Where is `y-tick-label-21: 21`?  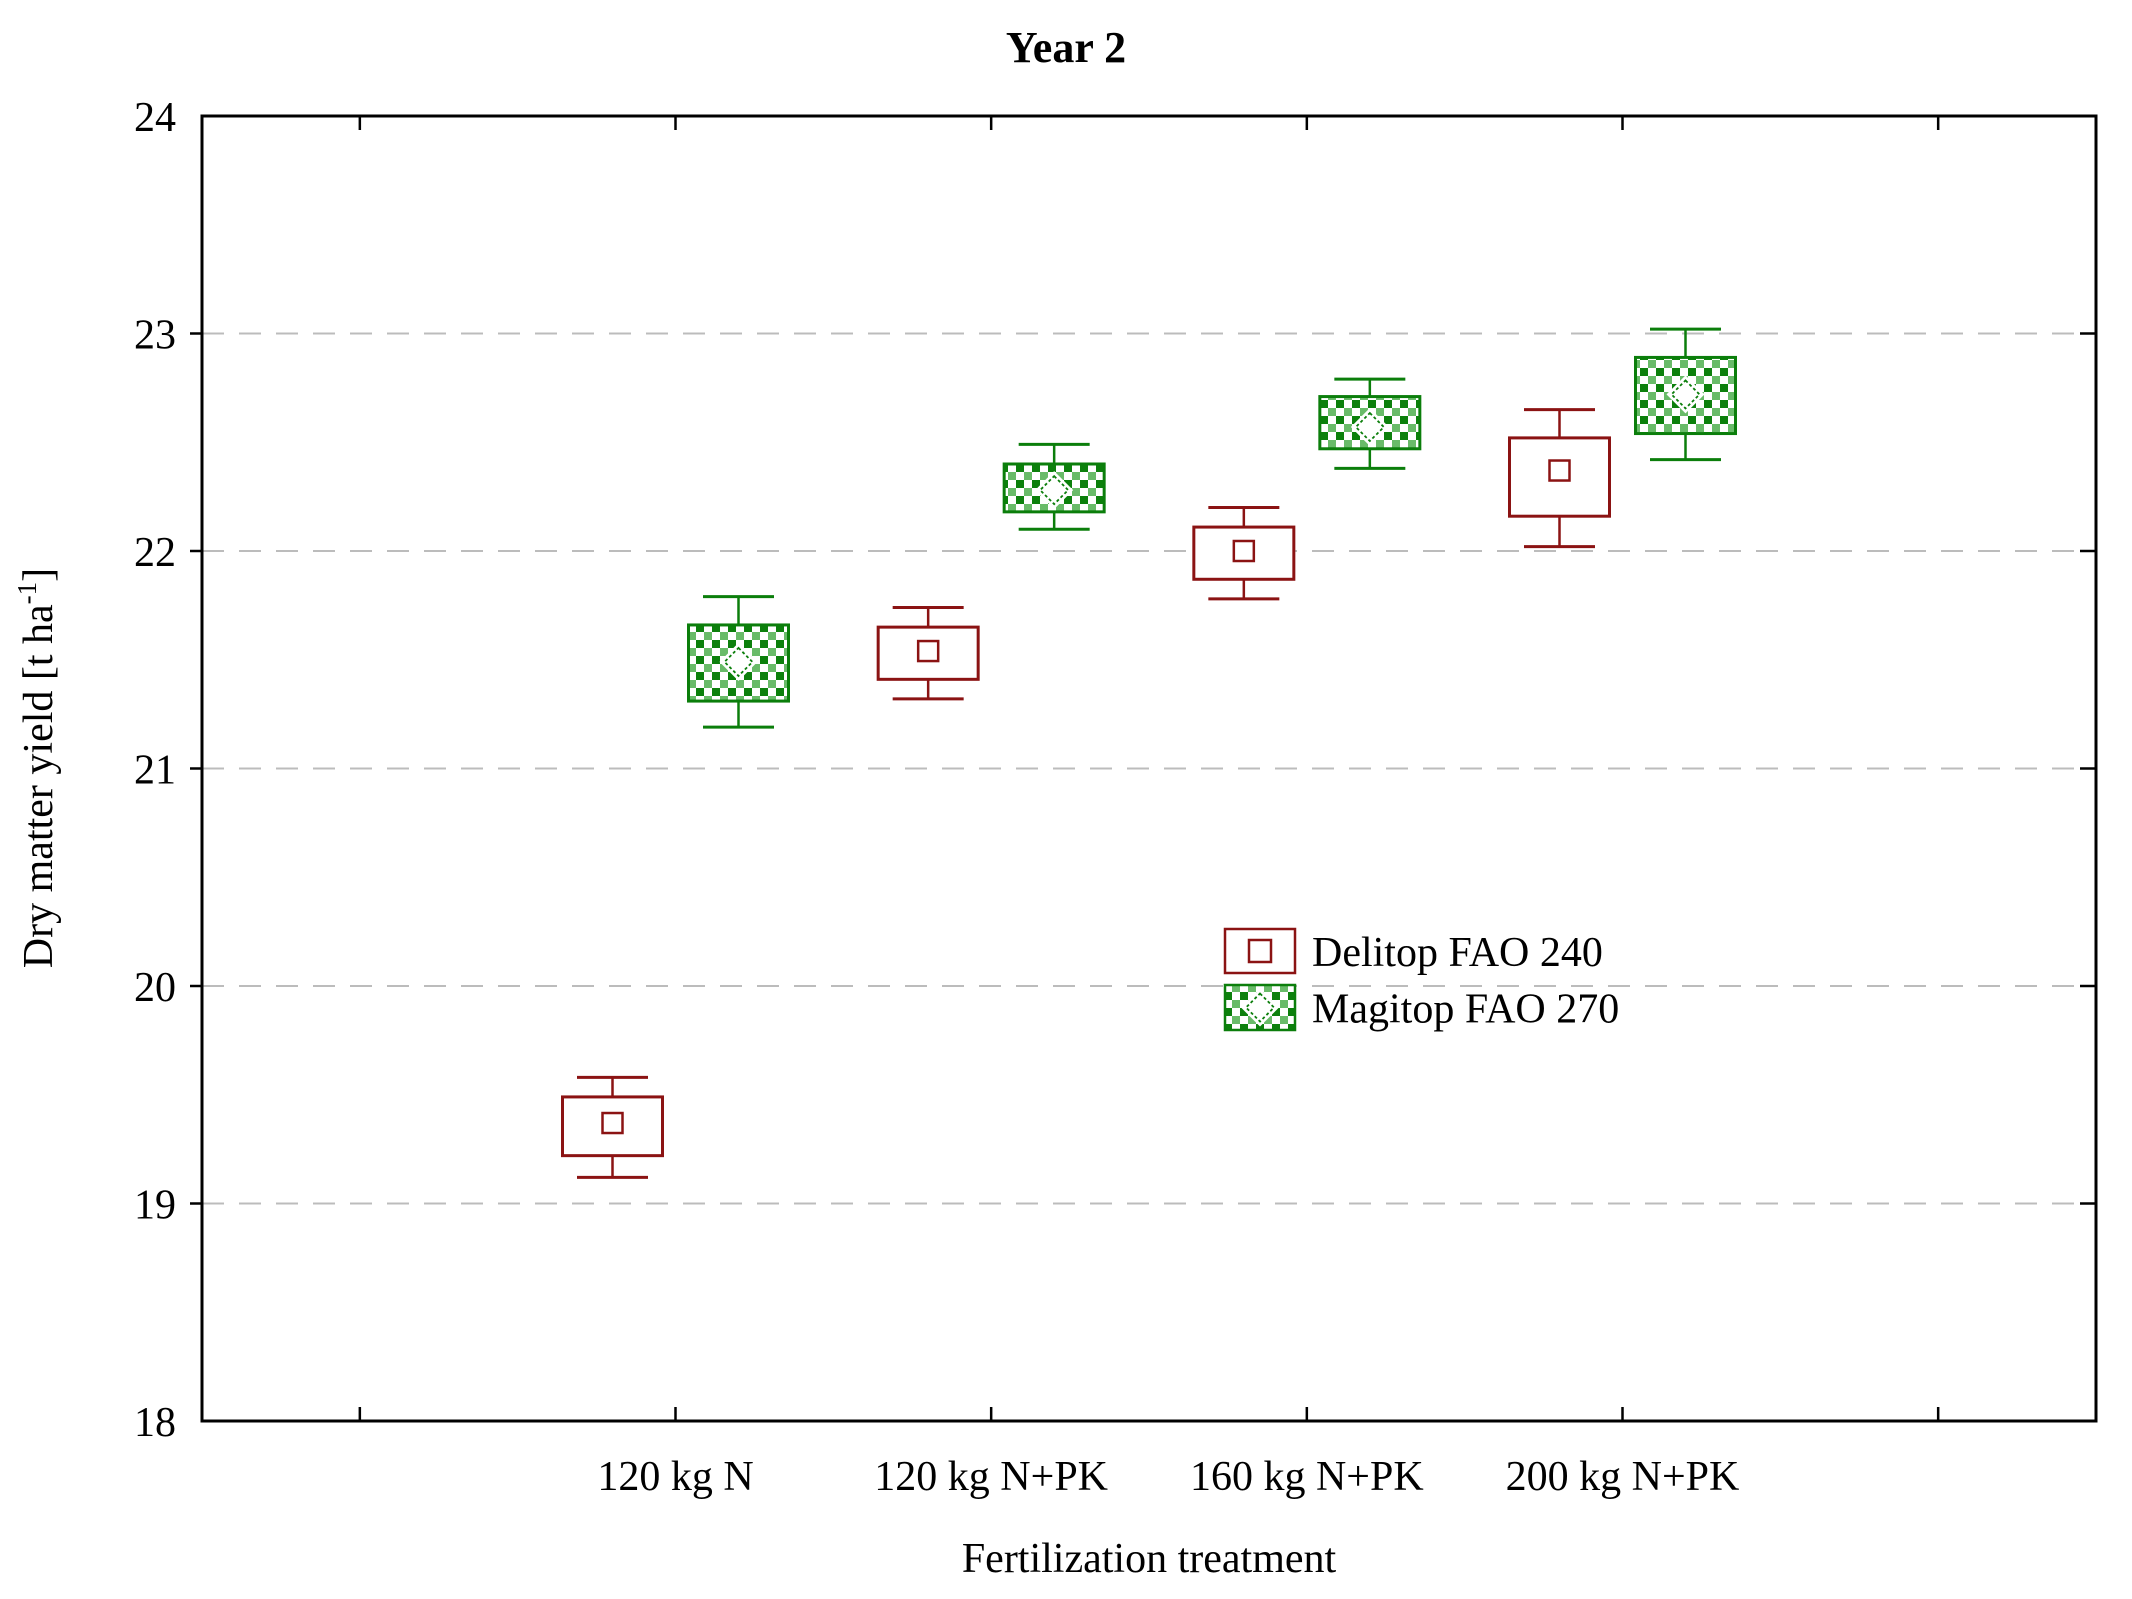
y-tick-label-21: 21 is located at coordinates (155, 771).